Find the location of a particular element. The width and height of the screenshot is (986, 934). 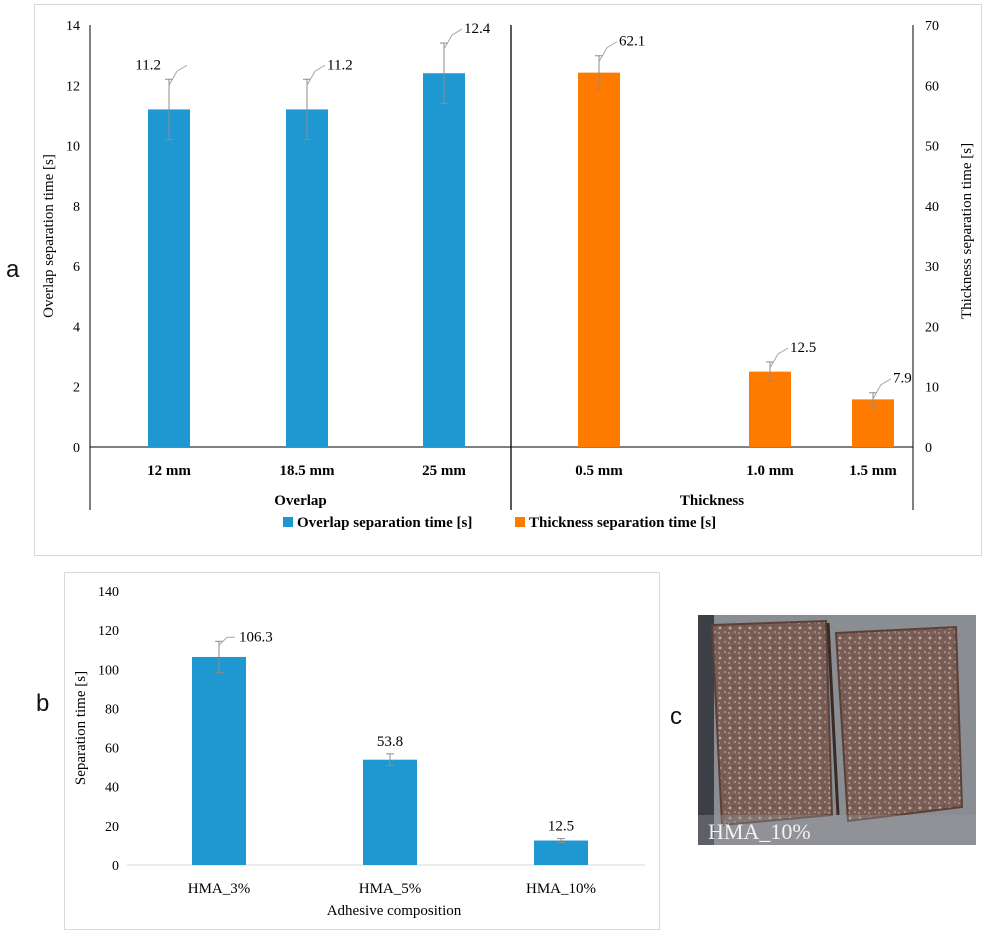

y-tick-label-left: 4 is located at coordinates (76, 327).